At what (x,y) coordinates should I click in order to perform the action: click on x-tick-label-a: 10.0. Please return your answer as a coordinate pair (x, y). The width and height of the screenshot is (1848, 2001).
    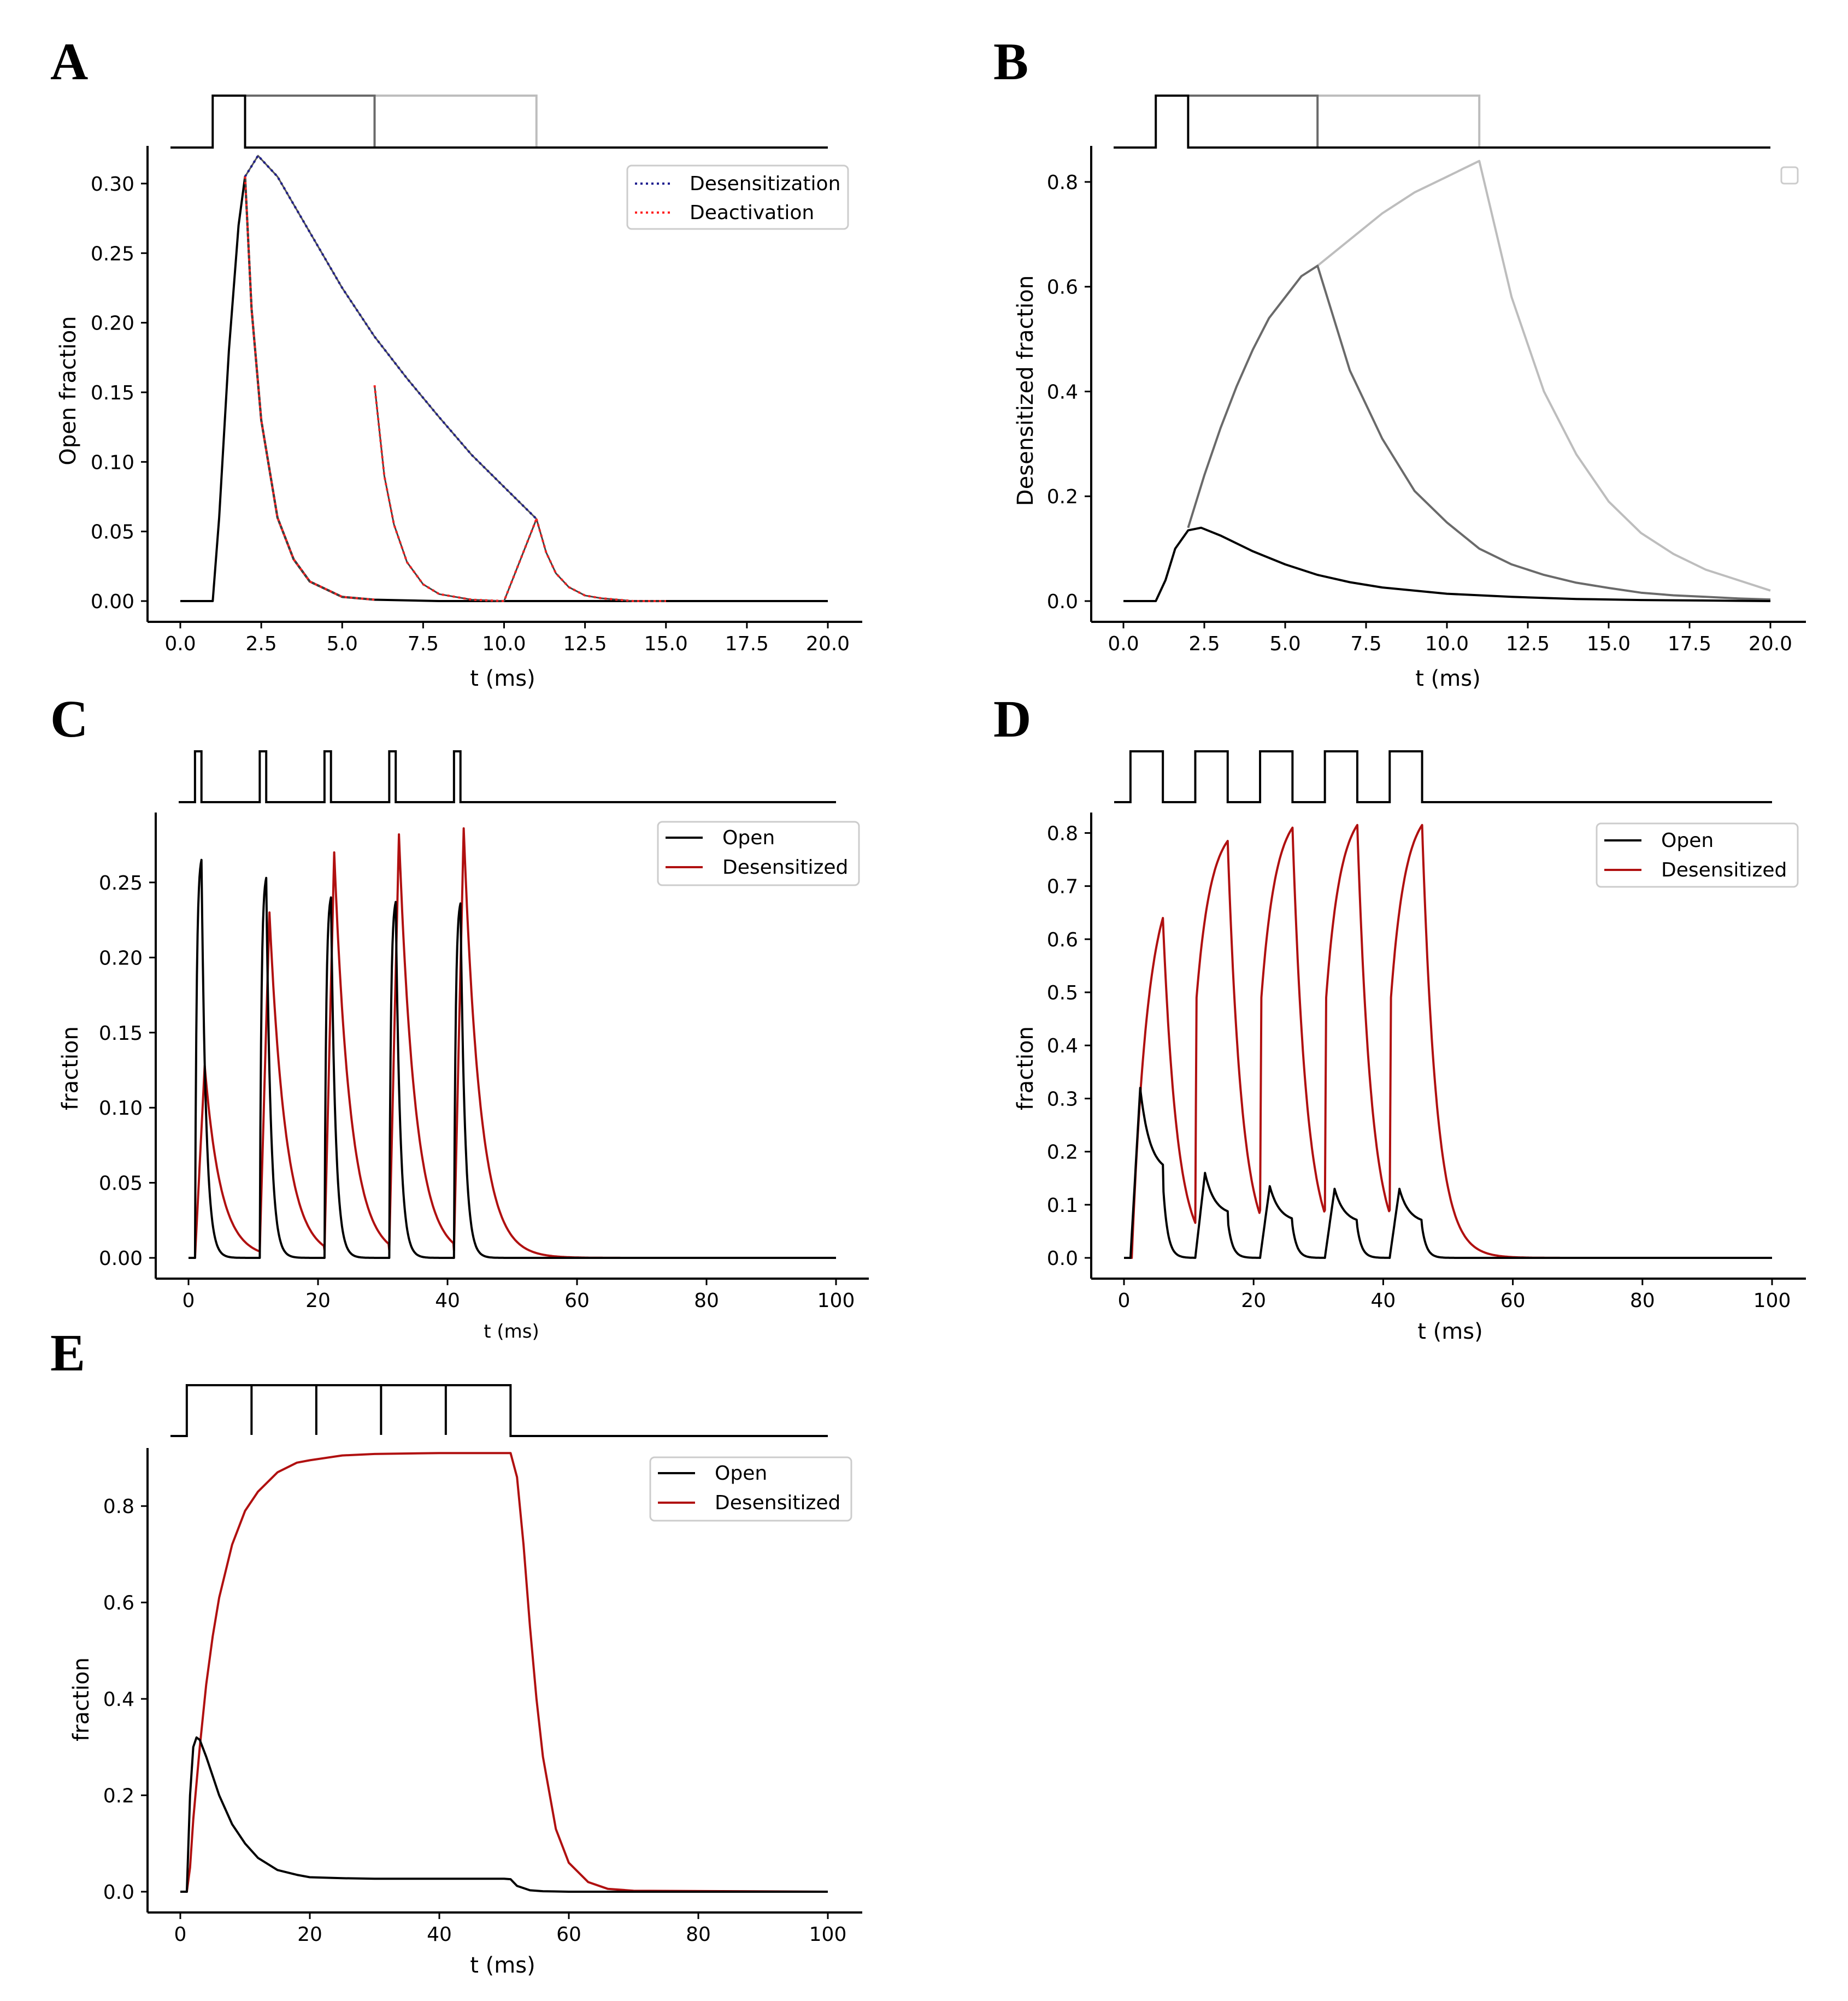
    Looking at the image, I should click on (504, 644).